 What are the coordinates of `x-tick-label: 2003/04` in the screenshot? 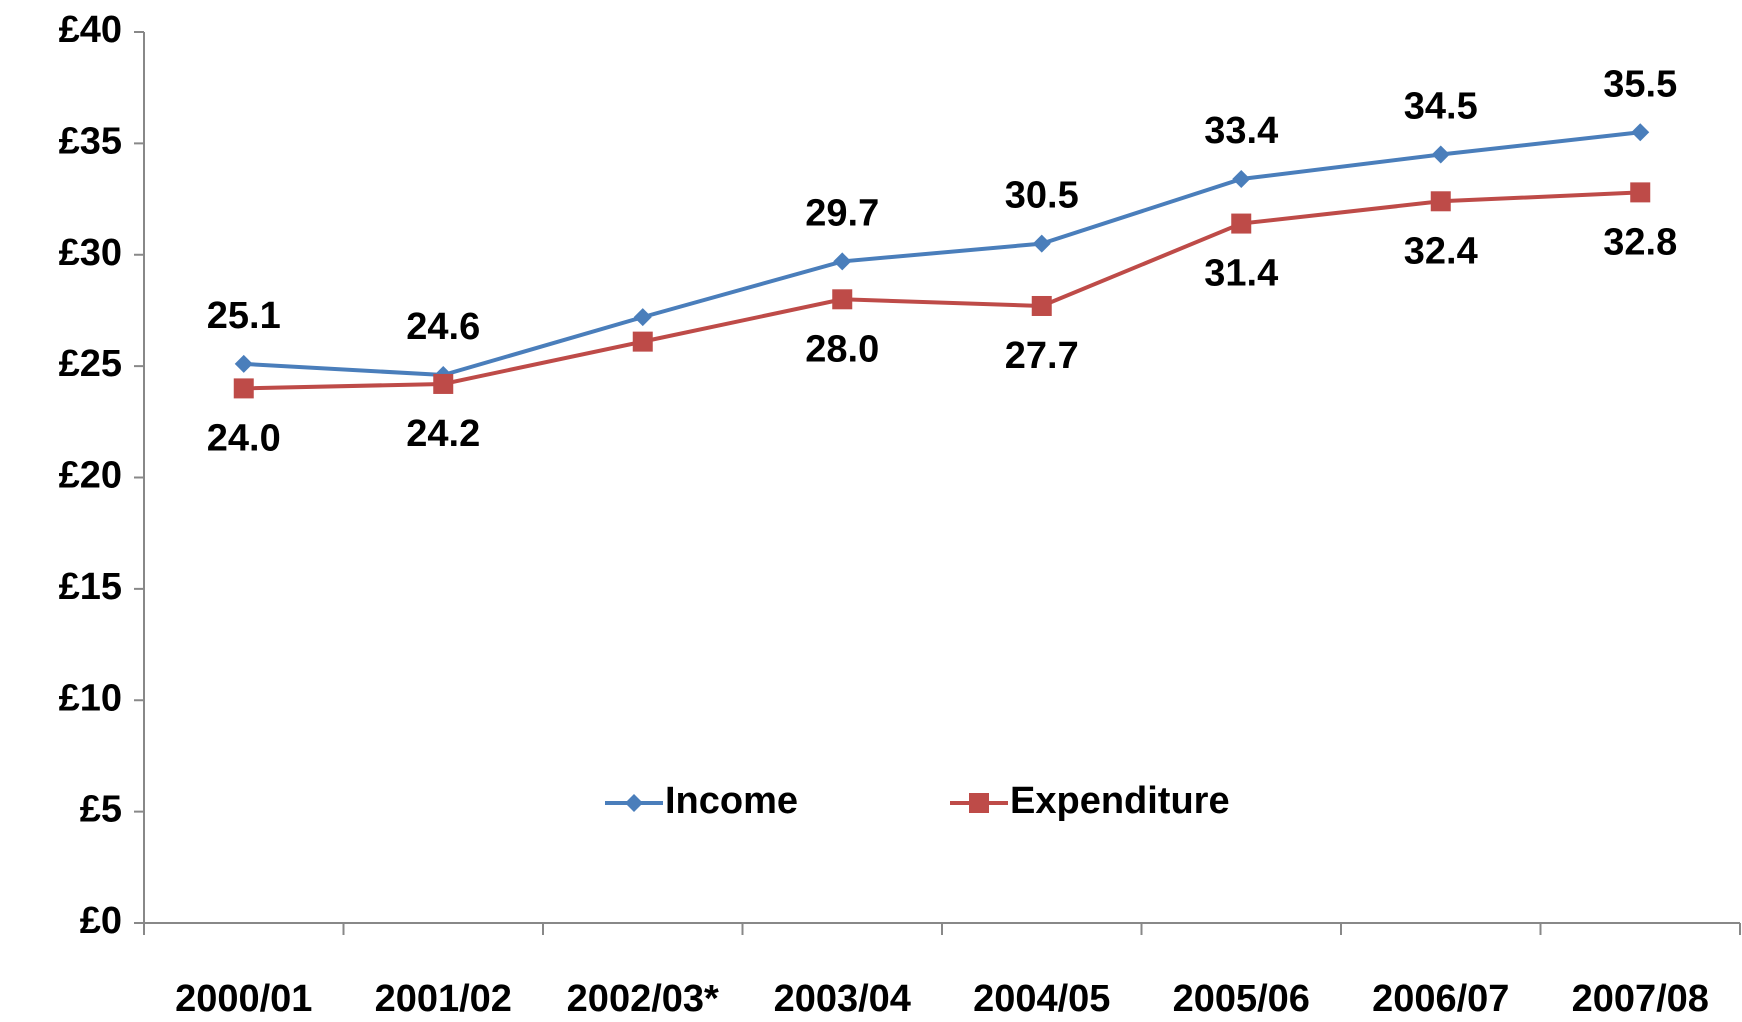 It's located at (842, 999).